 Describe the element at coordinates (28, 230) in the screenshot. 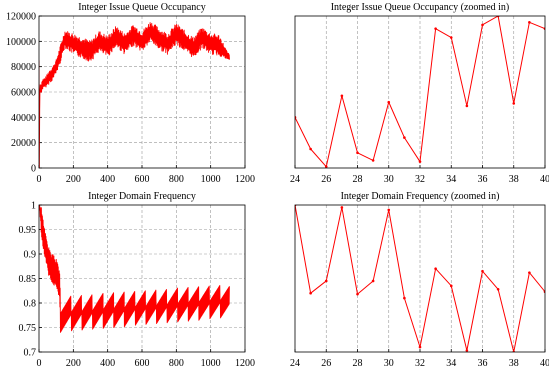

I see `y-tick-label: 0.95` at that location.